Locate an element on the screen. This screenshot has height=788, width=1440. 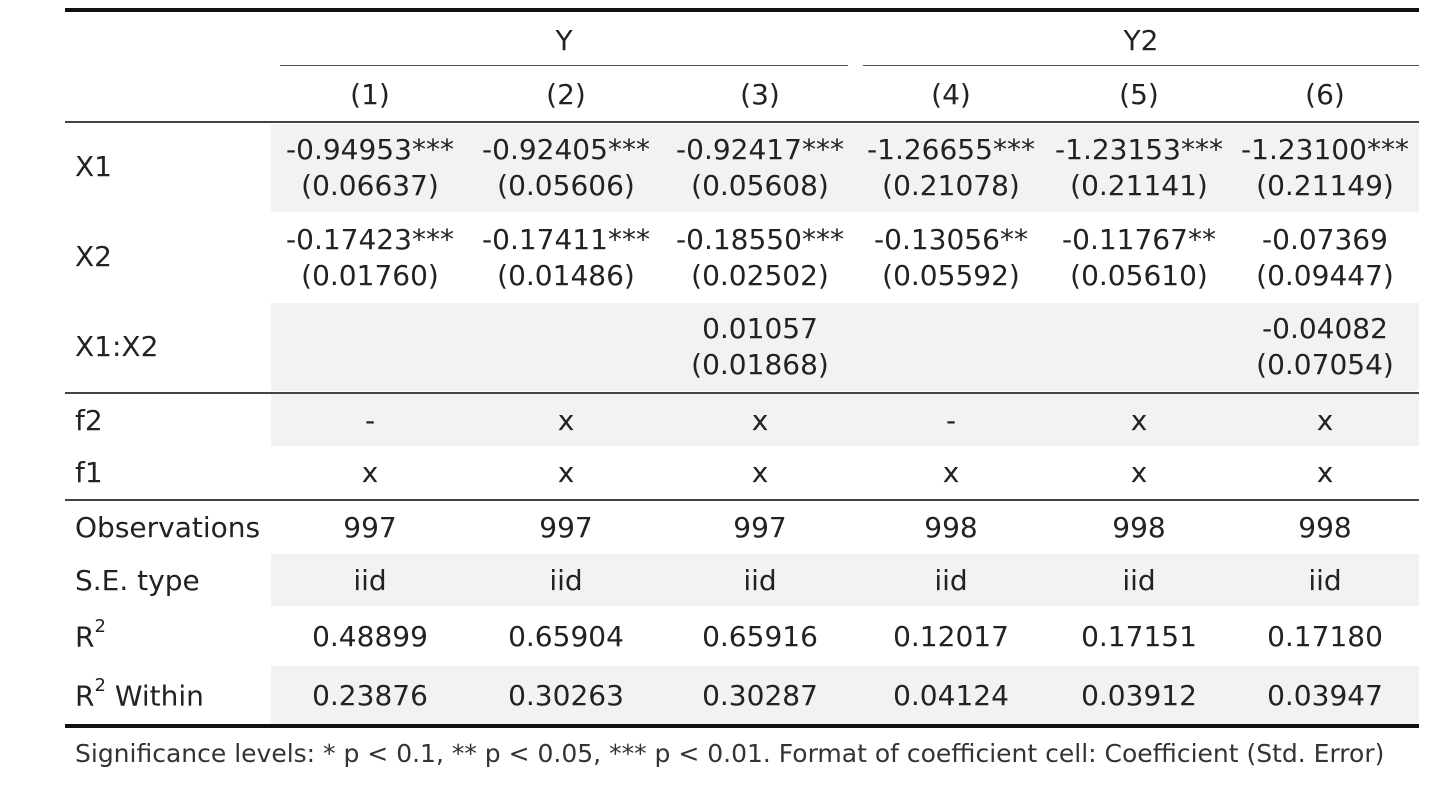
cell-value: -0.13056** is located at coordinates (951, 239).